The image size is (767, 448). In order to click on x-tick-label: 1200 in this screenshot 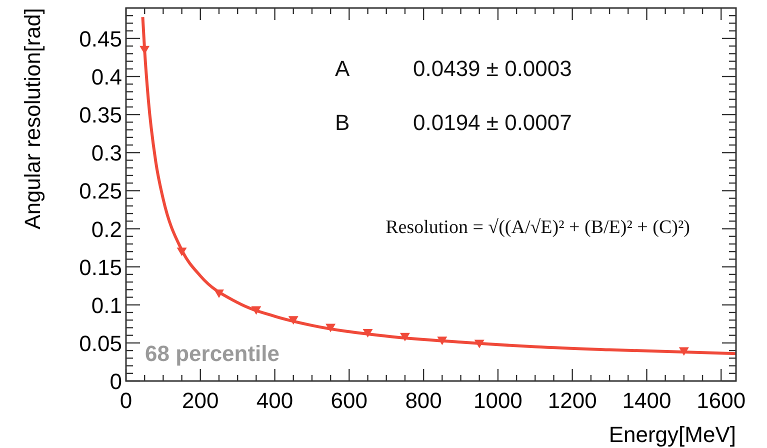, I will do `click(572, 400)`.